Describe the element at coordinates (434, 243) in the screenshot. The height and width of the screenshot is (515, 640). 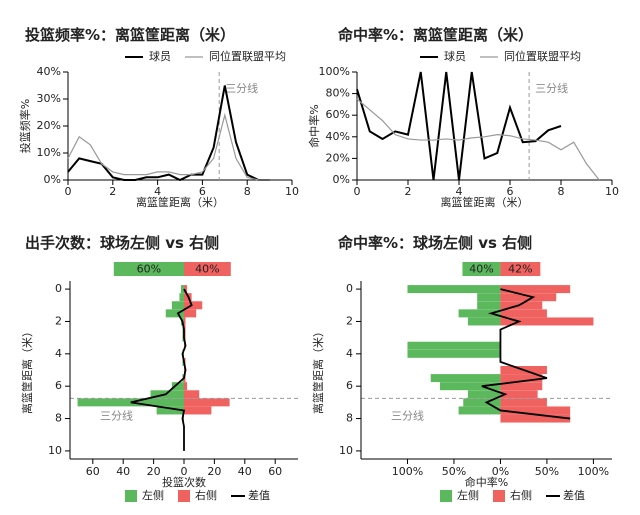
I see `chart-title: 命中率%：球场左侧 vs 右侧` at that location.